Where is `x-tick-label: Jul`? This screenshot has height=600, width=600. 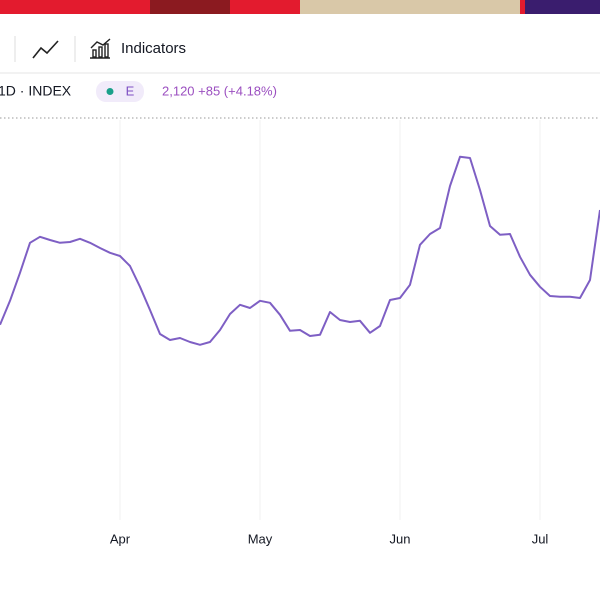
x-tick-label: Jul is located at coordinates (540, 538).